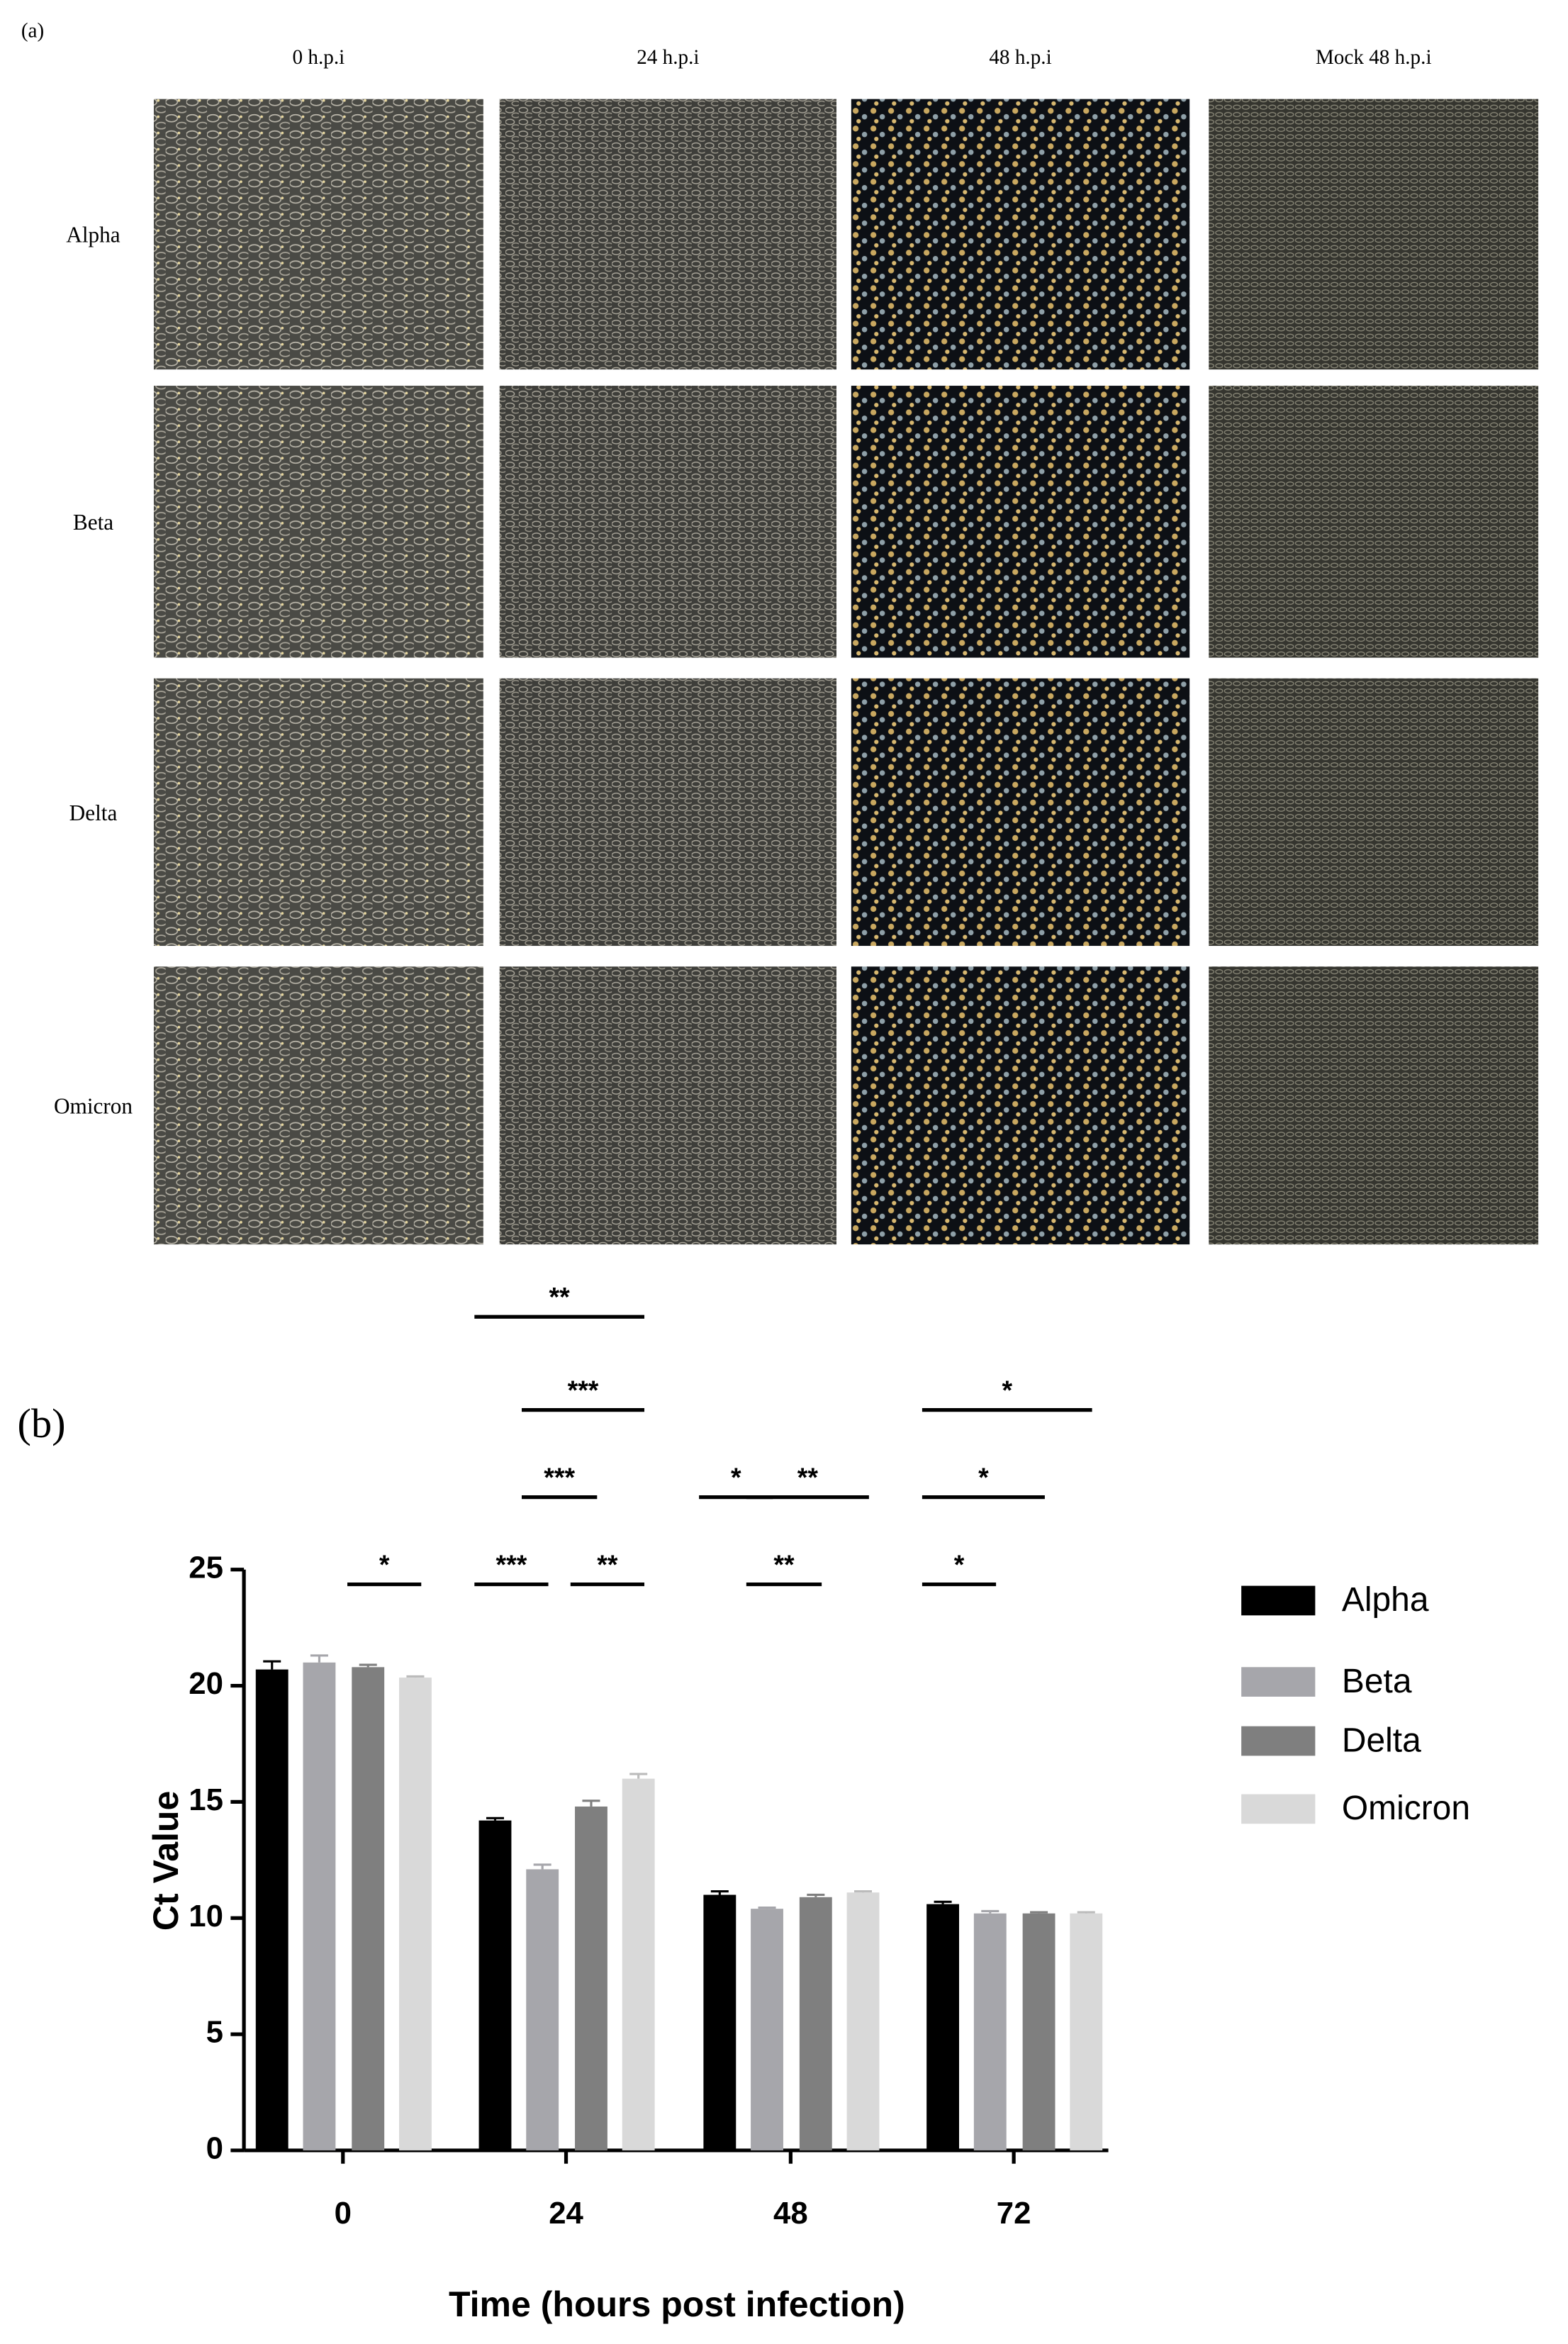  I want to click on row-label: Beta, so click(93, 522).